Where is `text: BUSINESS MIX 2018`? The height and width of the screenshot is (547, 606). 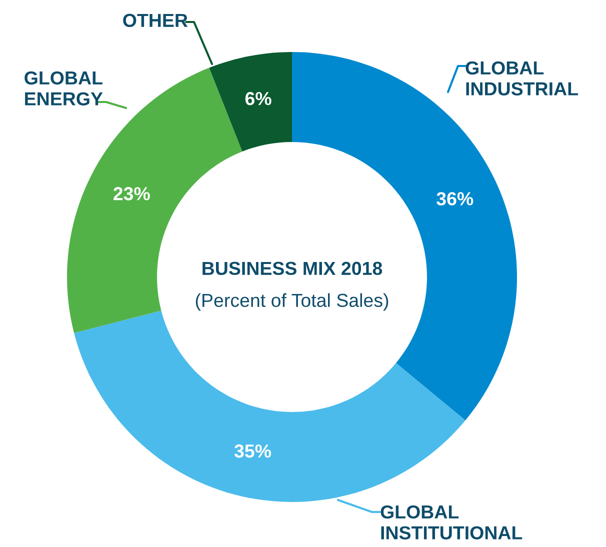
text: BUSINESS MIX 2018 is located at coordinates (292, 269).